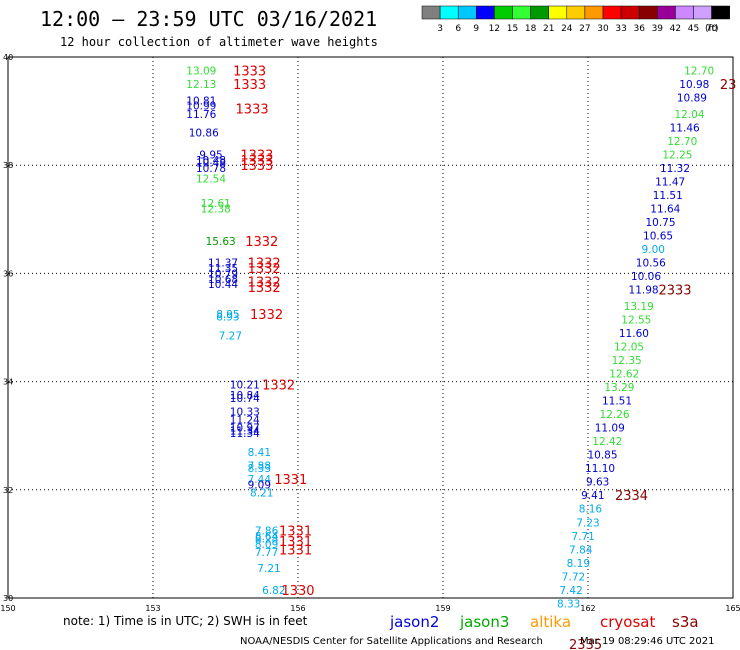 This screenshot has width=740, height=650. What do you see at coordinates (484, 622) in the screenshot?
I see `legend-item-jason3: jason3` at bounding box center [484, 622].